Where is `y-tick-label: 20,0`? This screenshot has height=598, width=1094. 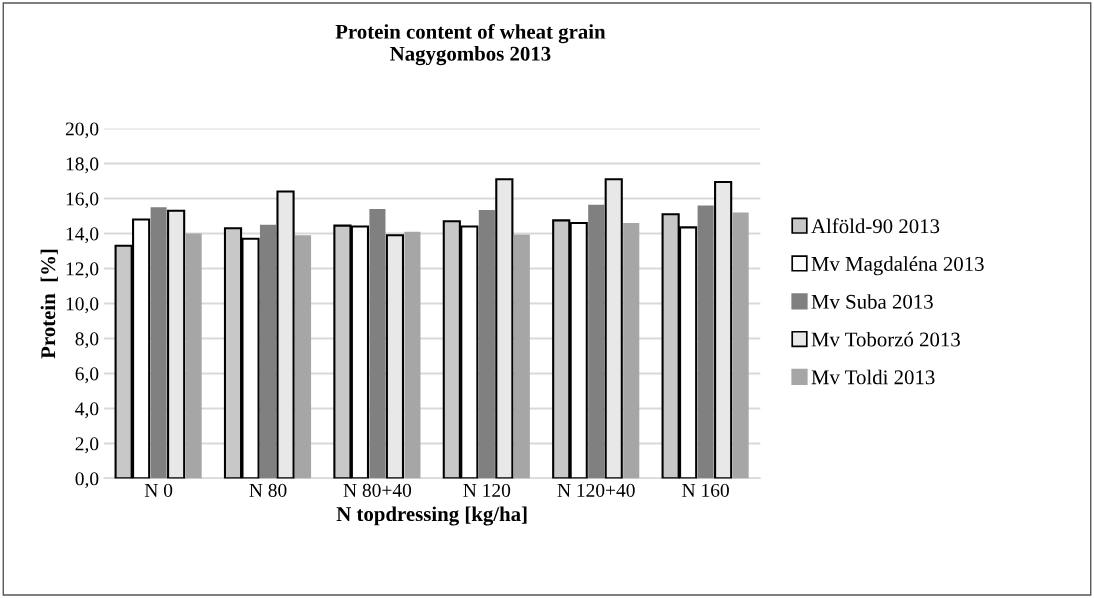 y-tick-label: 20,0 is located at coordinates (82, 130).